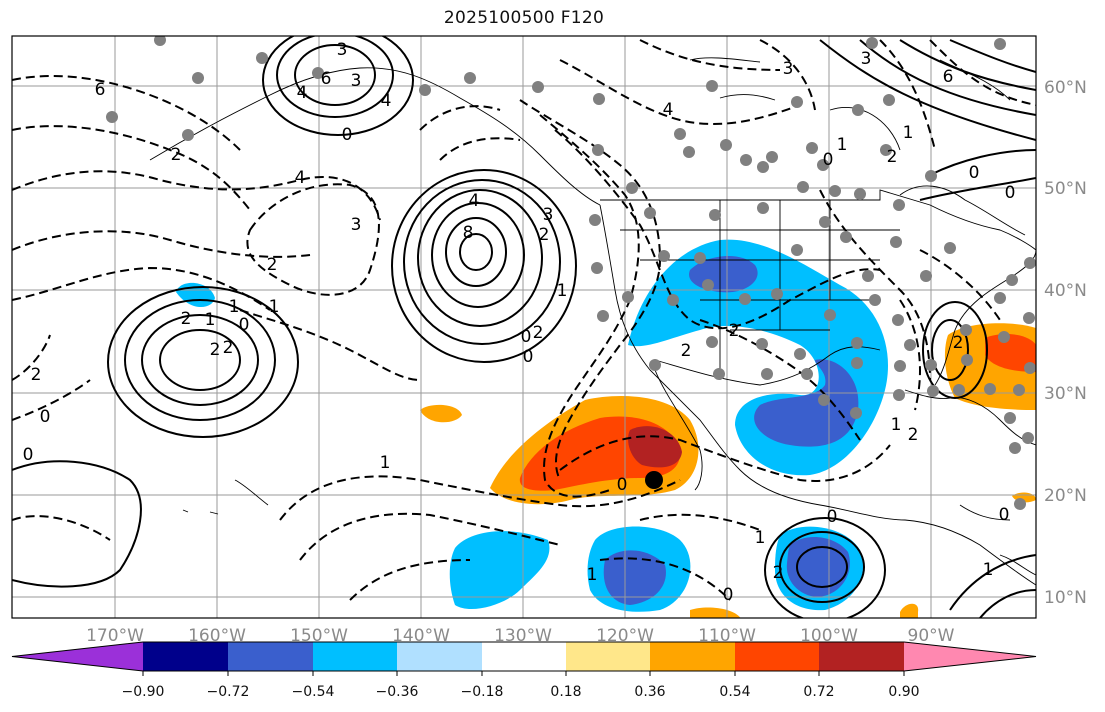  What do you see at coordinates (829, 636) in the screenshot?
I see `longitude-label: 100°W` at bounding box center [829, 636].